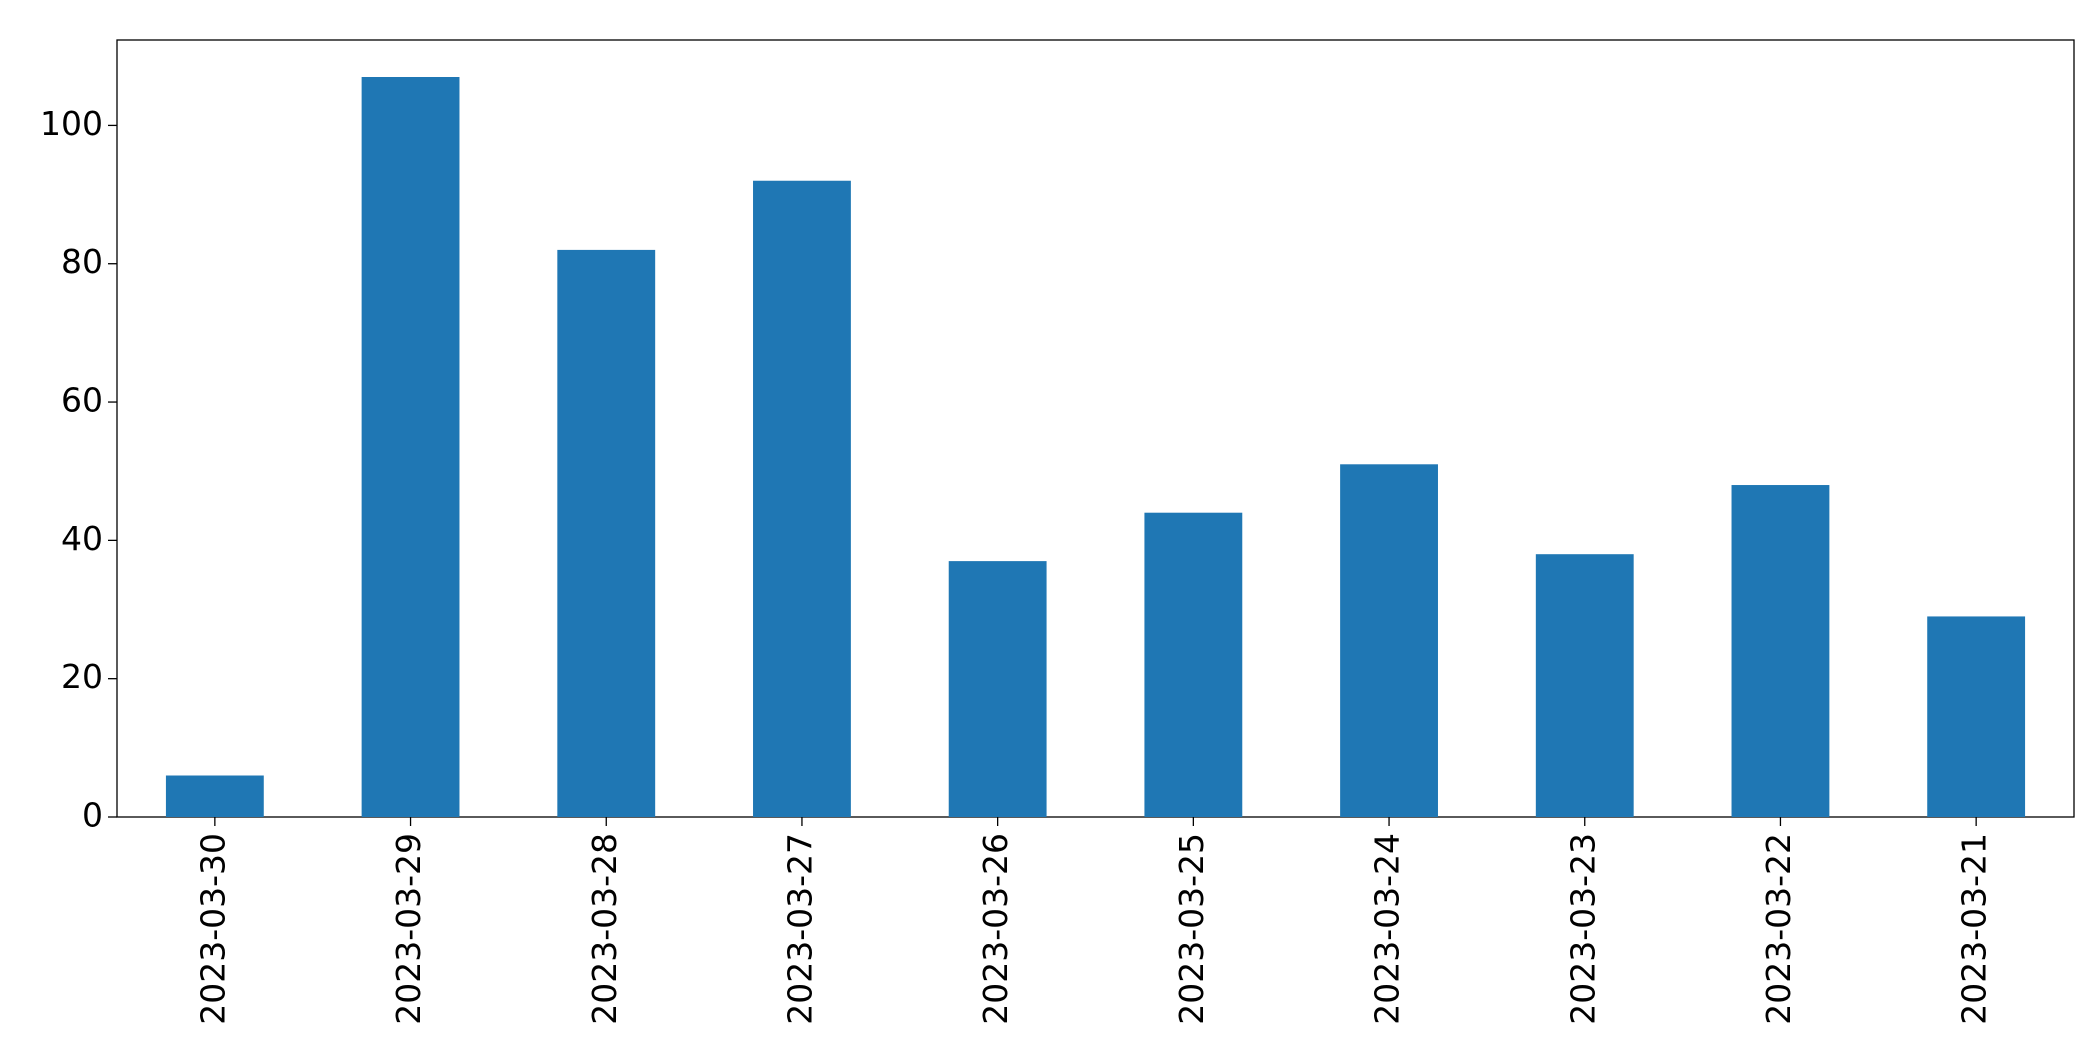 Image resolution: width=2093 pixels, height=1061 pixels. Describe the element at coordinates (82, 261) in the screenshot. I see `y-tick-label: 80` at that location.